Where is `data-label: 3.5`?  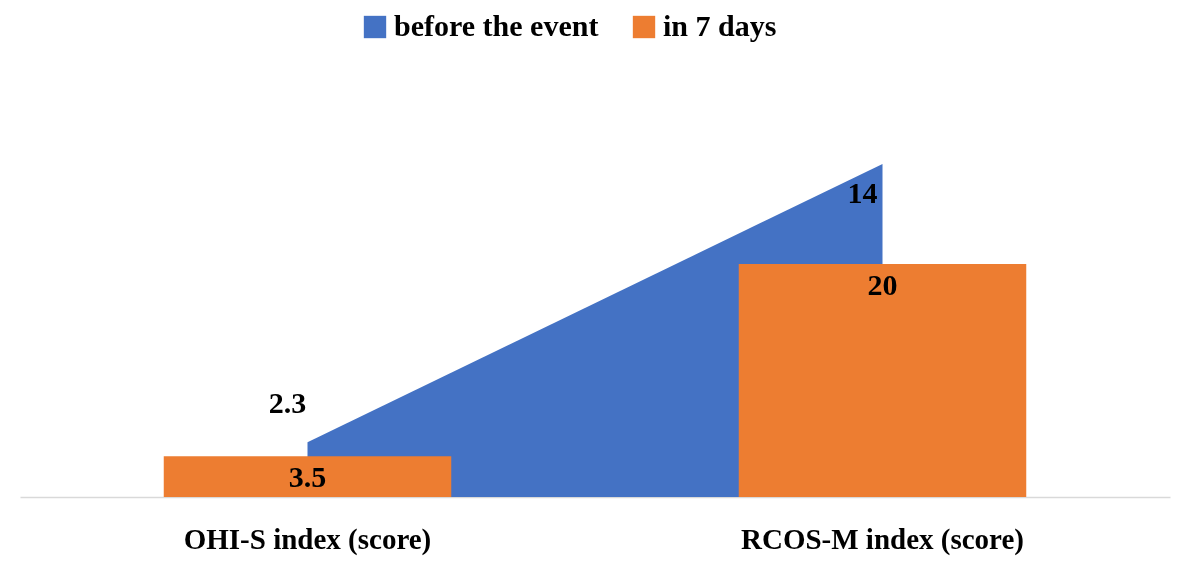 data-label: 3.5 is located at coordinates (307, 477).